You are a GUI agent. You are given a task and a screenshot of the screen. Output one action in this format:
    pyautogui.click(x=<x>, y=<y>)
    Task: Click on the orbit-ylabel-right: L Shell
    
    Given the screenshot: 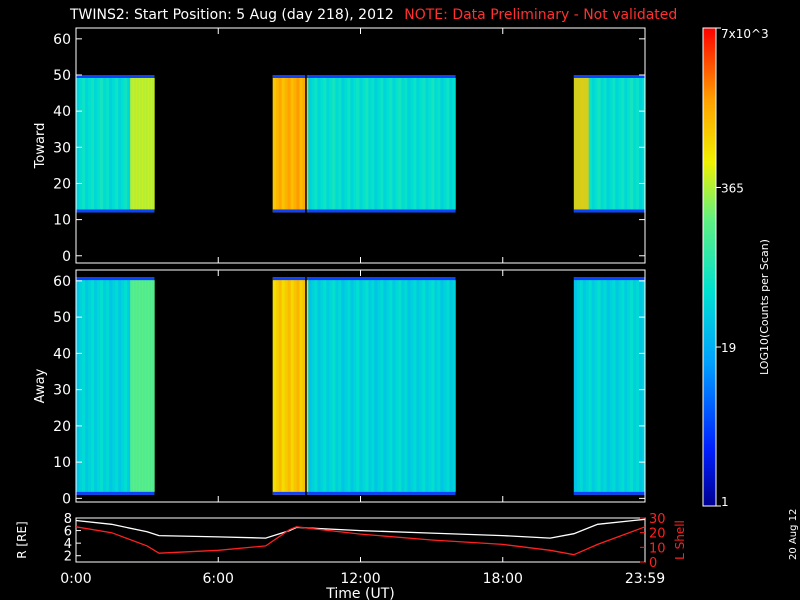 What is the action you would take?
    pyautogui.click(x=680, y=540)
    